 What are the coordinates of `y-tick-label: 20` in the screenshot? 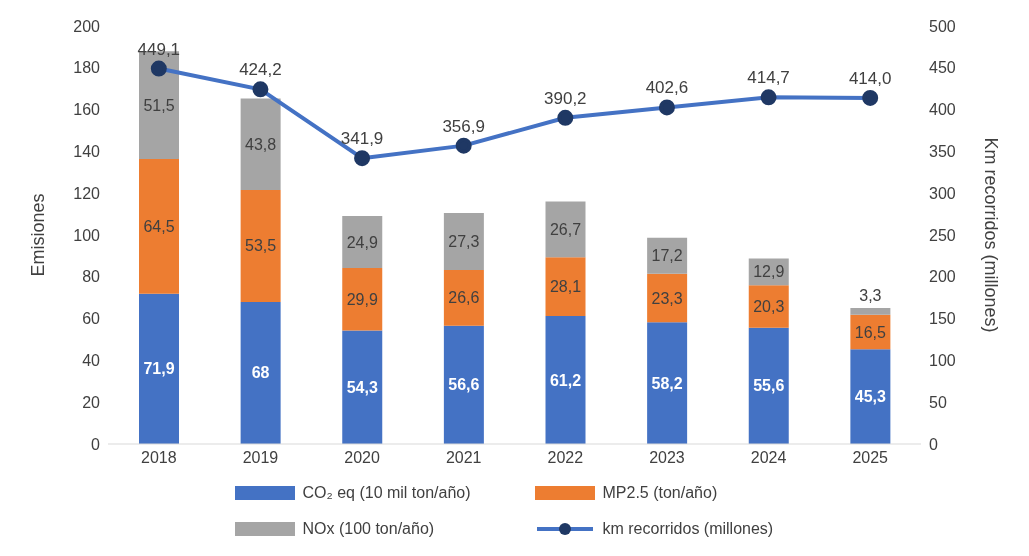 It's located at (91, 402).